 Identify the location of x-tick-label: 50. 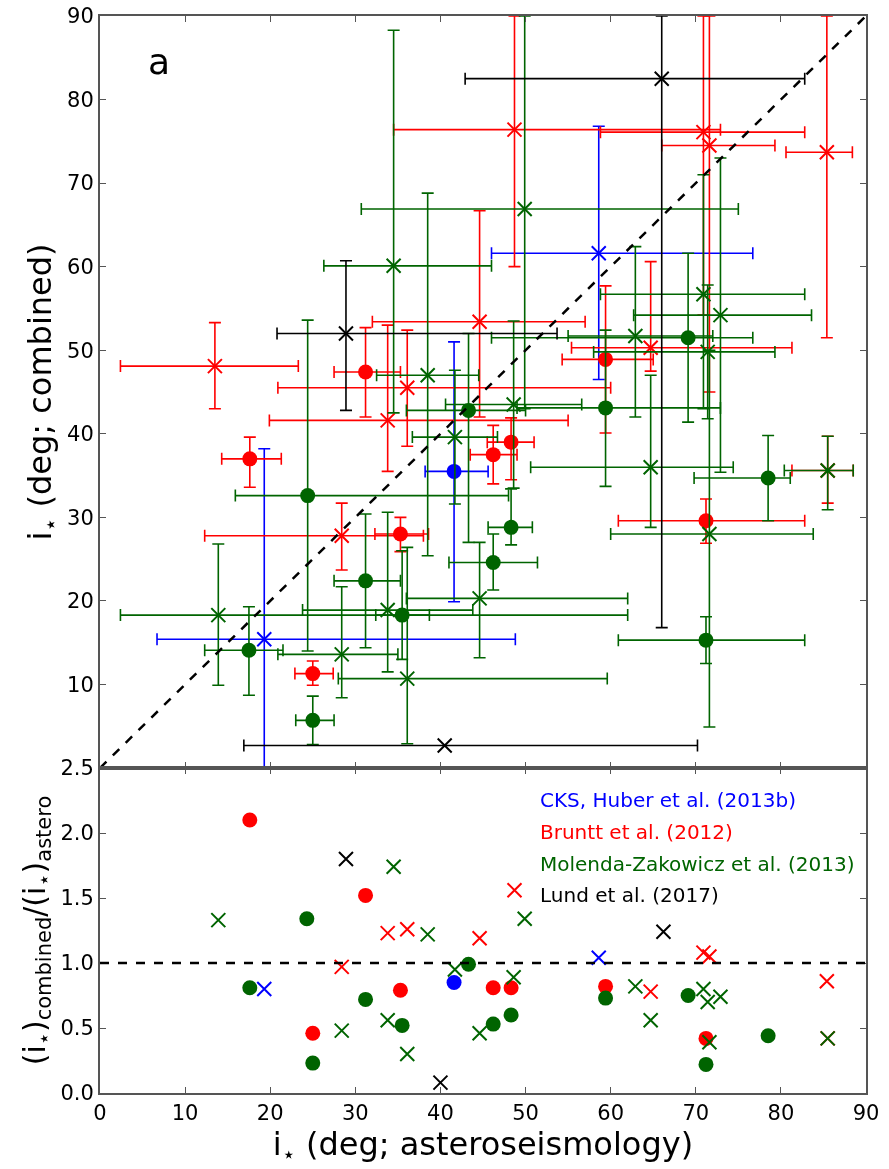
(525, 1113).